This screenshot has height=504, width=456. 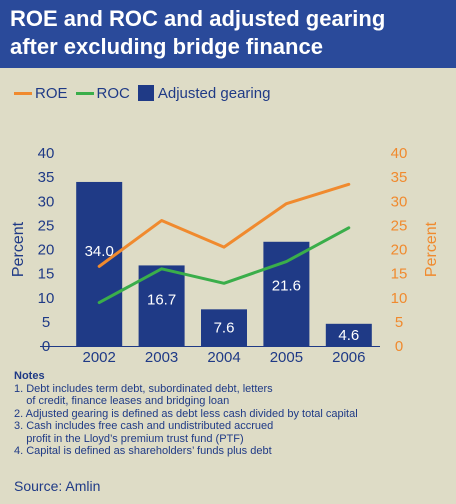 I want to click on legend-gearing-label: Adjusted gearing, so click(x=214, y=93).